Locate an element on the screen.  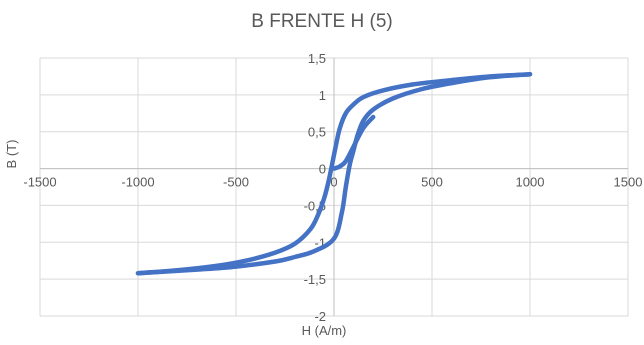
y-tick-label-2: -1 is located at coordinates (320, 242).